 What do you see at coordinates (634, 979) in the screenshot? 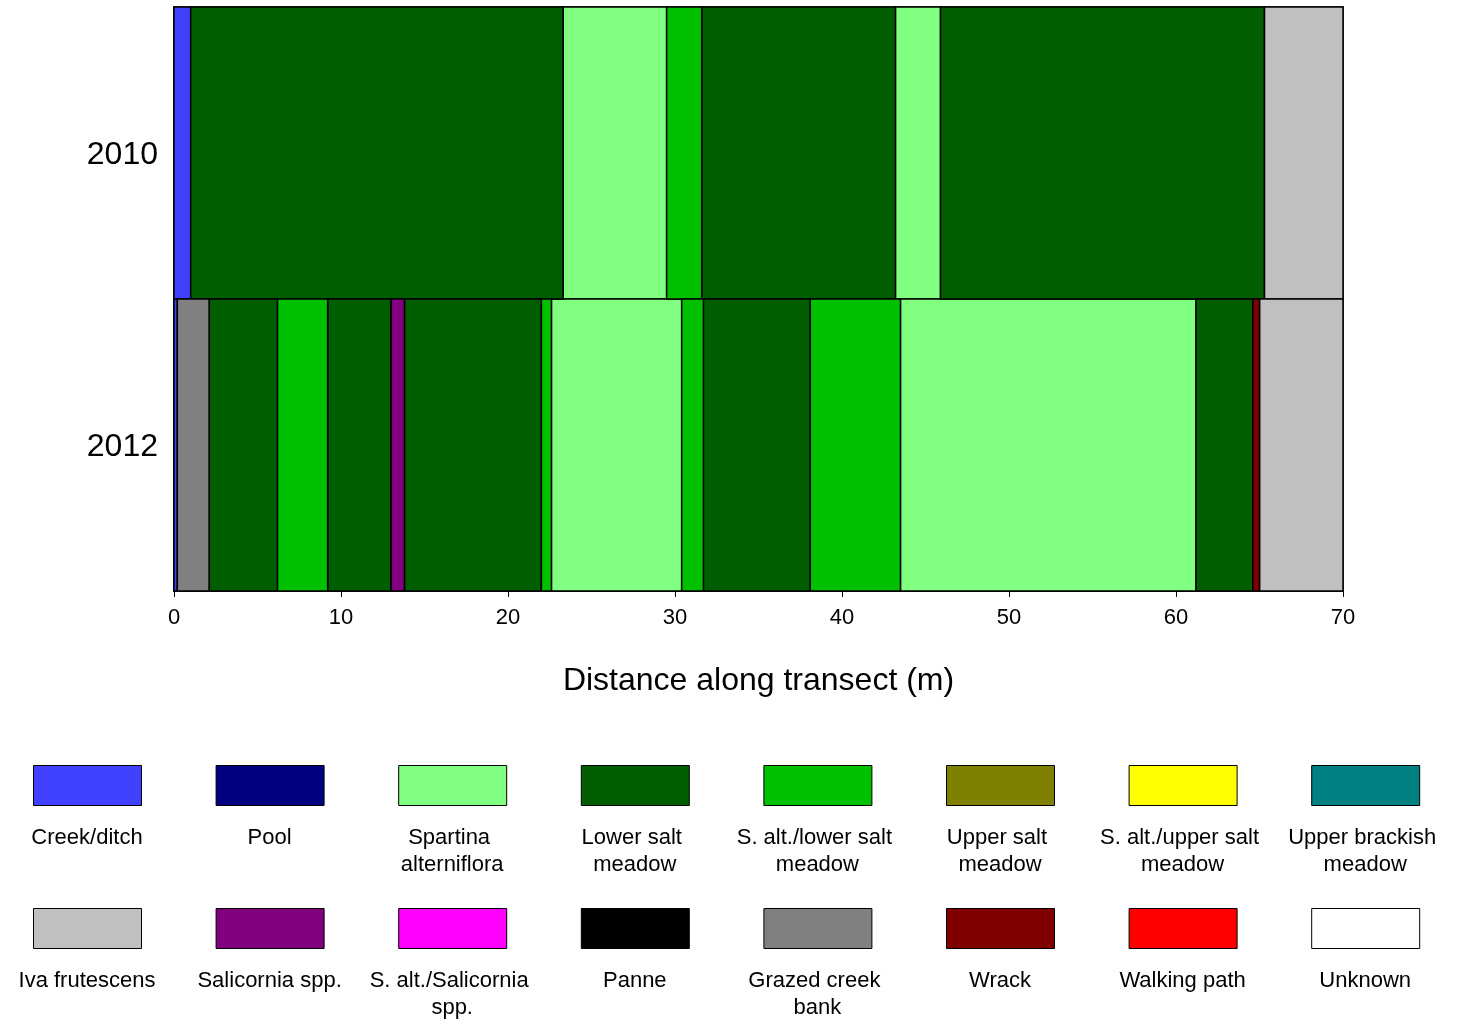
I see `legend-label: Panne` at bounding box center [634, 979].